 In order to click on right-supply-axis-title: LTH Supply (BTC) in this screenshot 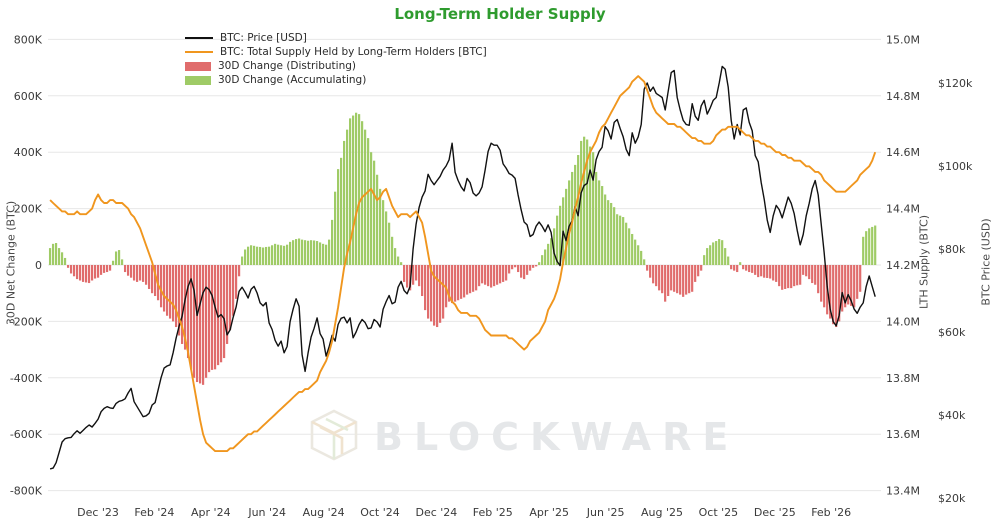, I will do `click(924, 262)`.